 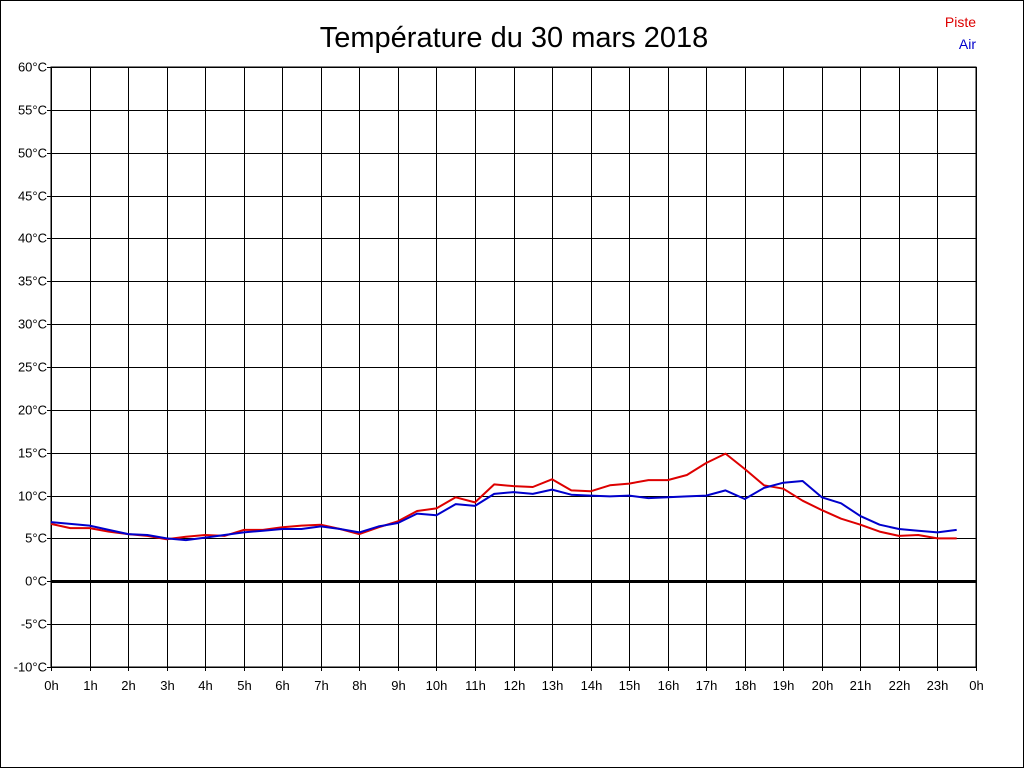 I want to click on y-tick-label: 60°C, so click(x=32, y=67).